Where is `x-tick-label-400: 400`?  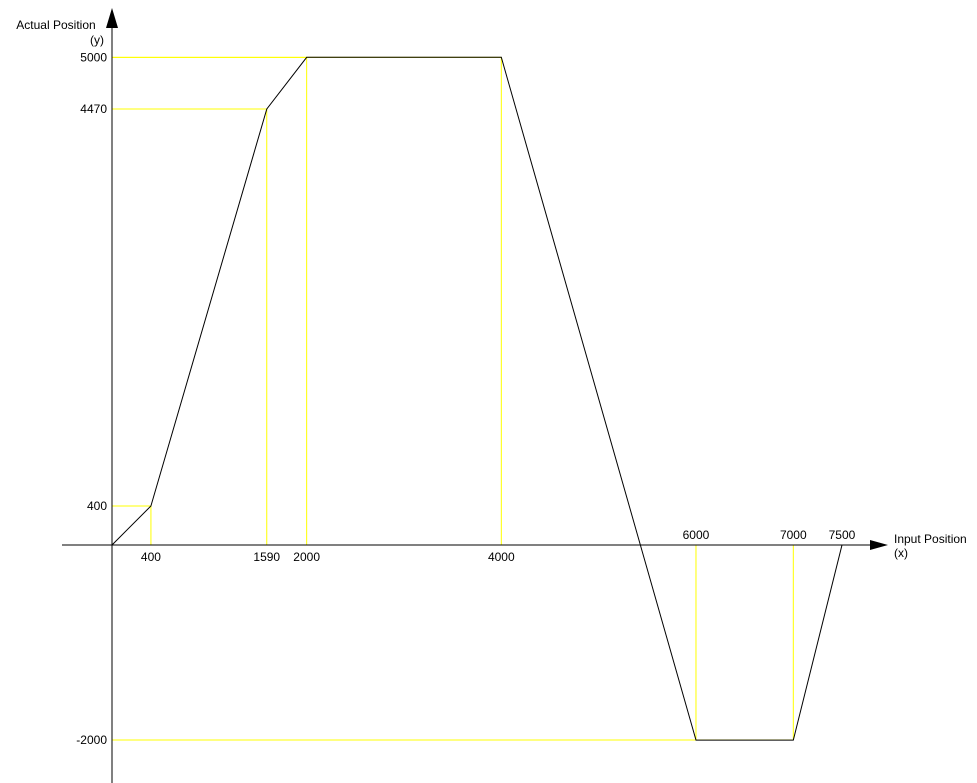
x-tick-label-400: 400 is located at coordinates (151, 557).